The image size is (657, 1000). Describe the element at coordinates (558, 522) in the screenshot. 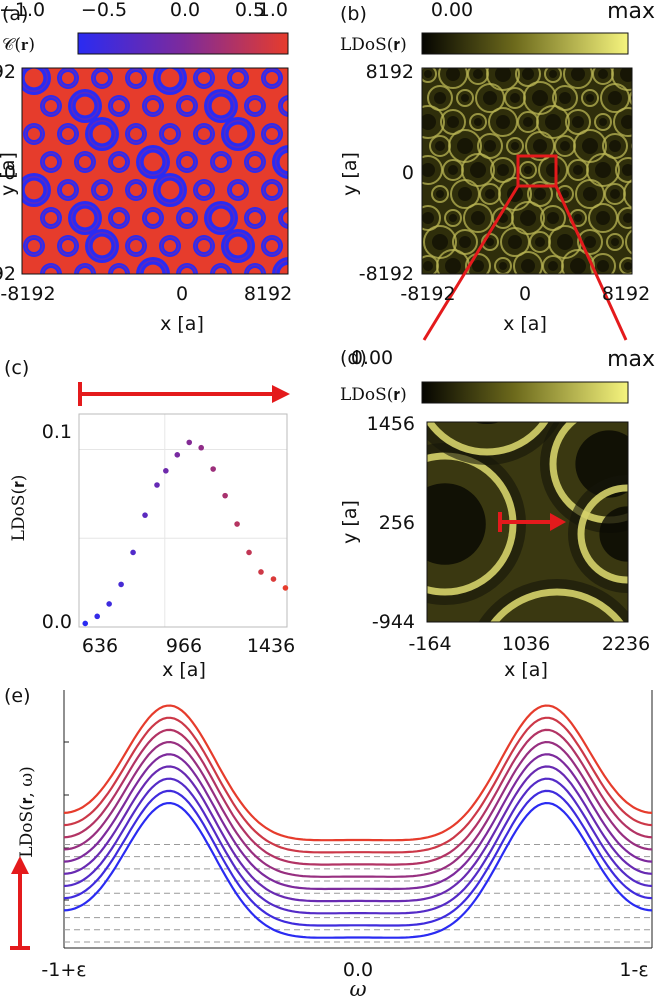

I see `d-arrow-head` at that location.